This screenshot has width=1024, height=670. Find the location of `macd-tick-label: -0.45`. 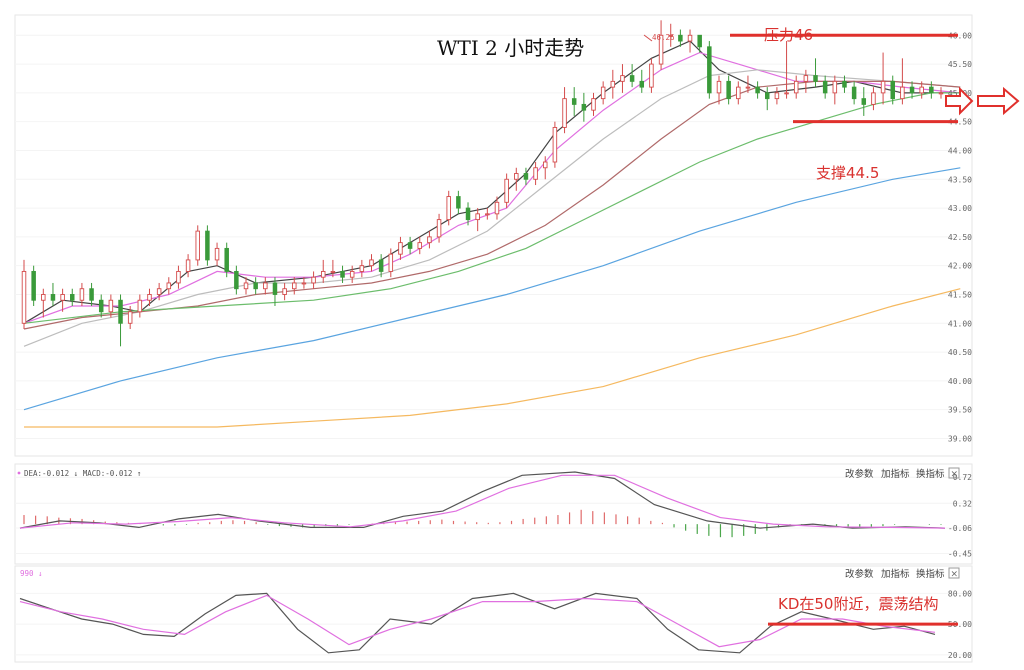

macd-tick-label: -0.45 is located at coordinates (960, 553).